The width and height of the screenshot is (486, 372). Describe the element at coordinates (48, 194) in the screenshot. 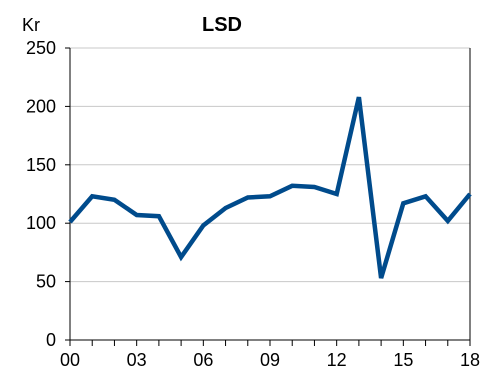

I see `y-axis-ticks: 0 50 100 150 200 250` at that location.